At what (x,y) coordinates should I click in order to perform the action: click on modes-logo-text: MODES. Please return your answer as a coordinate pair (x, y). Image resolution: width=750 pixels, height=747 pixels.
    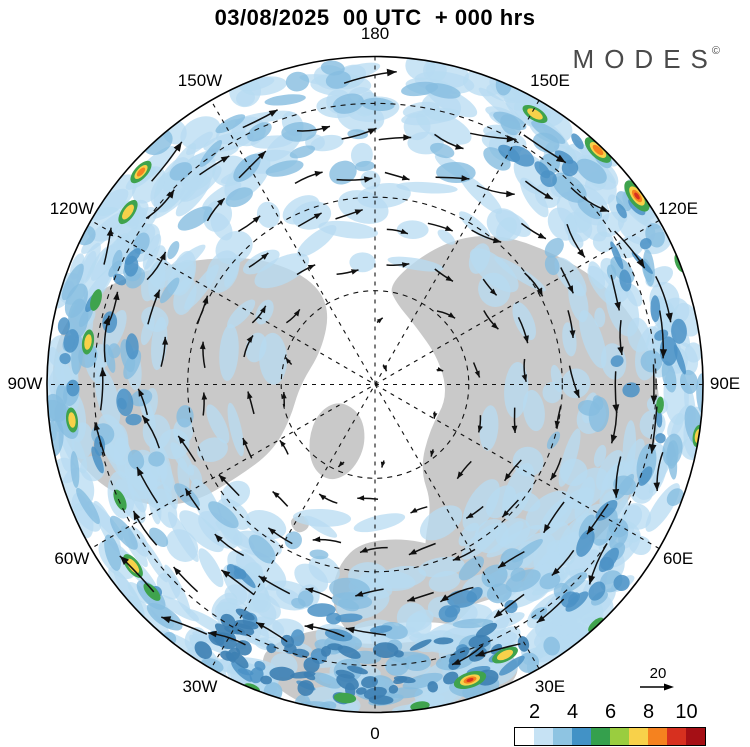
    Looking at the image, I should click on (645, 59).